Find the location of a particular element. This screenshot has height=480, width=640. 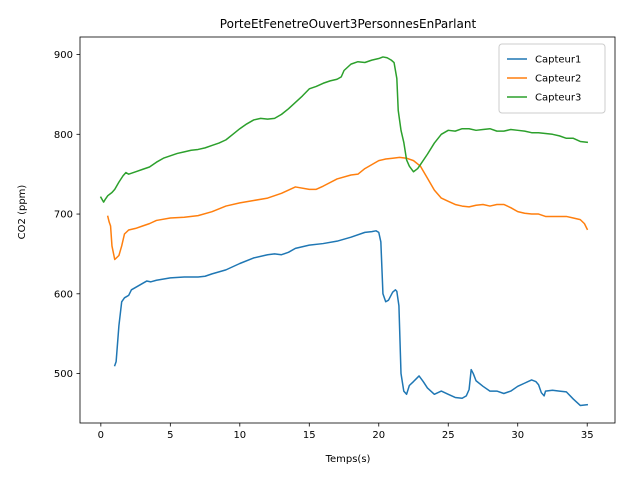

x-tick-label: 10 is located at coordinates (239, 435).